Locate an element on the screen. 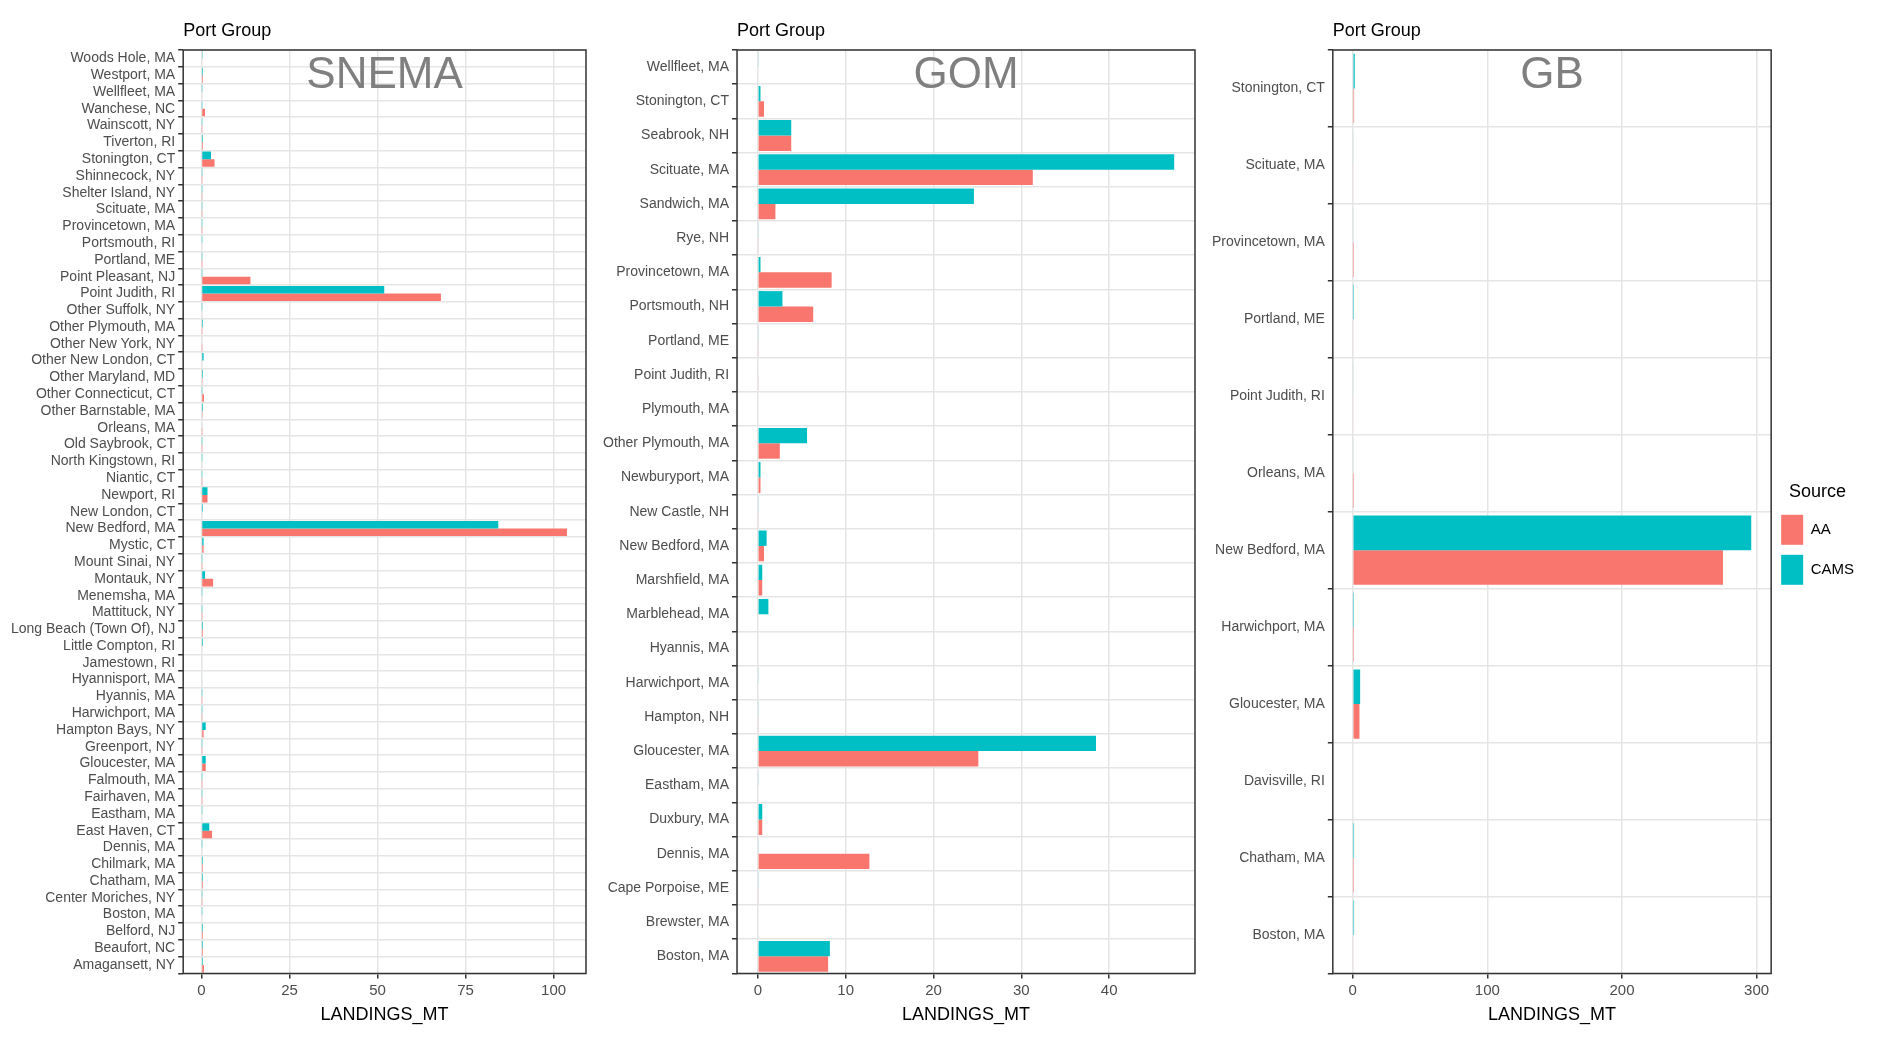  y-tick-label: Seabrook, NH is located at coordinates (685, 134).